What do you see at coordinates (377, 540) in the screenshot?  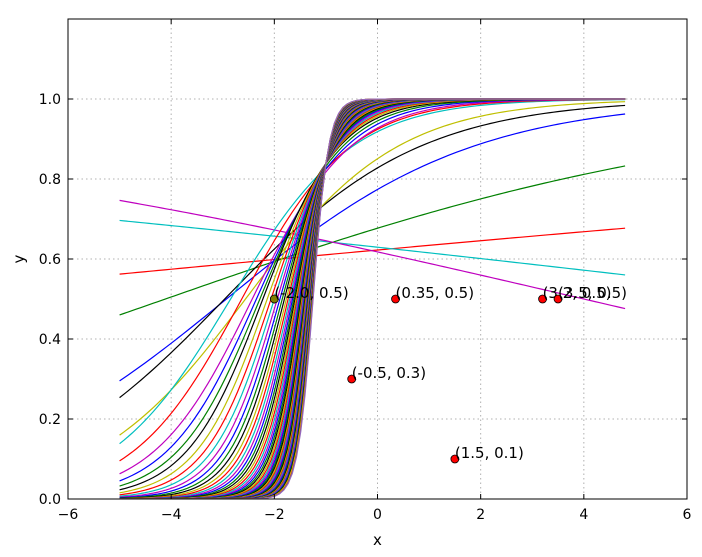 I see `x-axis-title: x` at bounding box center [377, 540].